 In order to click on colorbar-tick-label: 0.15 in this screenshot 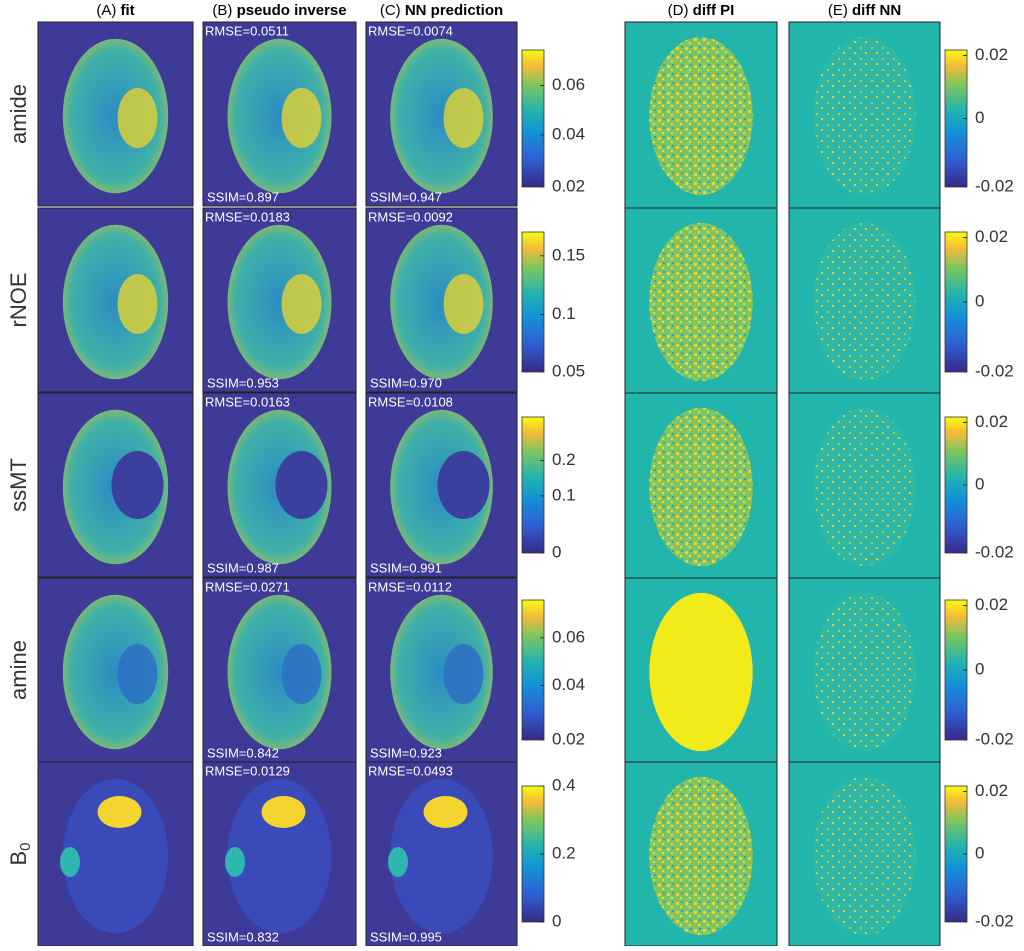, I will do `click(568, 254)`.